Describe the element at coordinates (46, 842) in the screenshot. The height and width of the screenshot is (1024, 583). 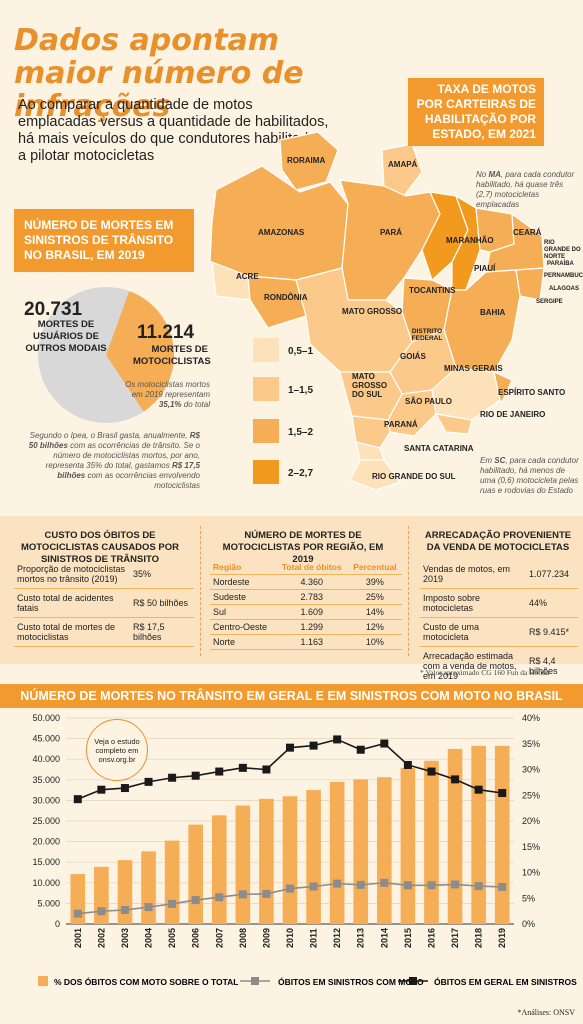
I see `y-left-tick-label: 20.000` at that location.